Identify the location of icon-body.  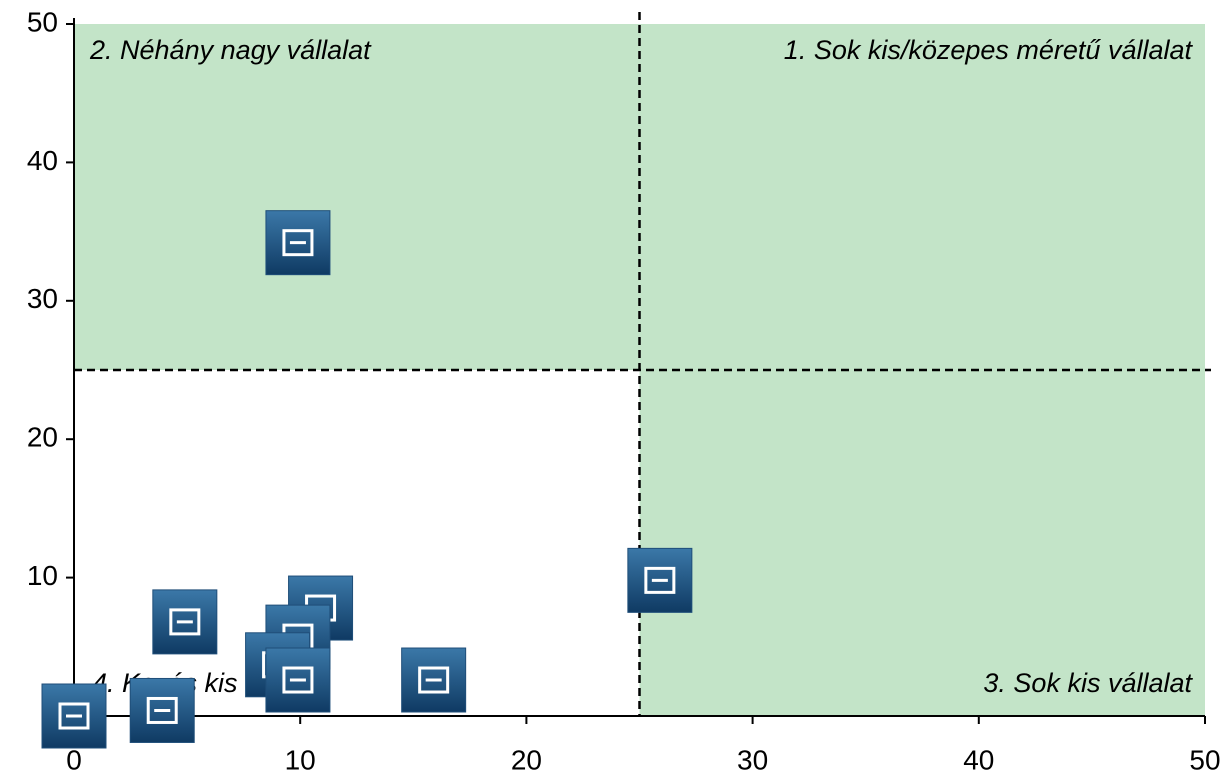
(660, 580).